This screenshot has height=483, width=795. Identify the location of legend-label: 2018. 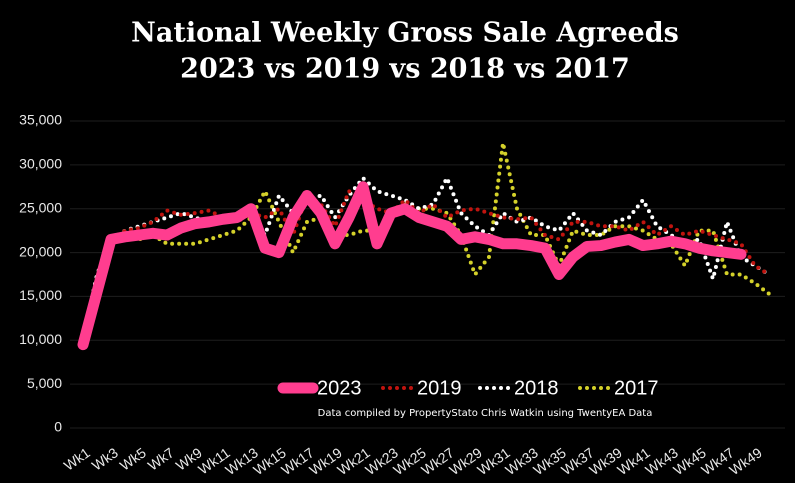
(536, 388).